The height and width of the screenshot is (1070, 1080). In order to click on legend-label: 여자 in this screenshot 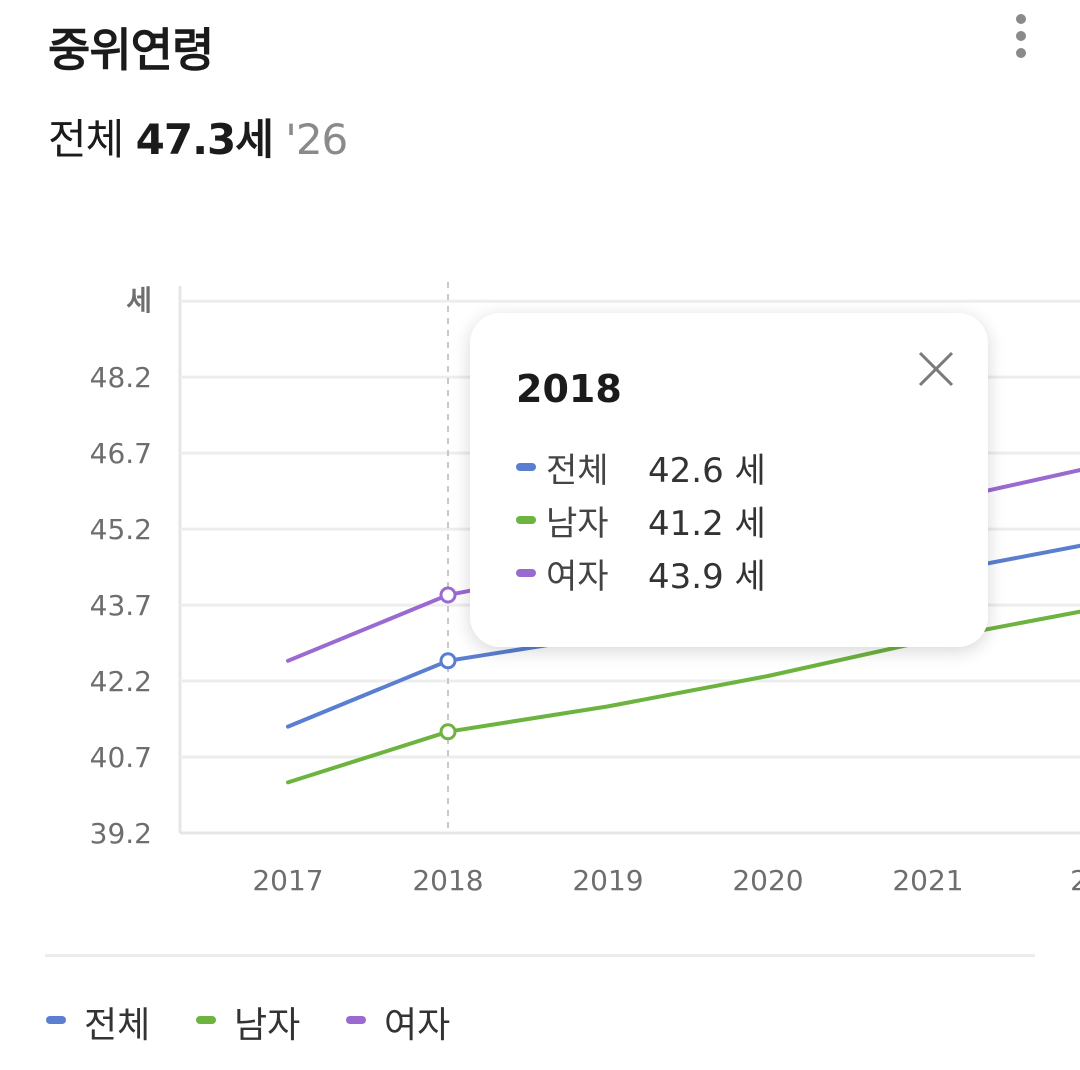, I will do `click(417, 1025)`.